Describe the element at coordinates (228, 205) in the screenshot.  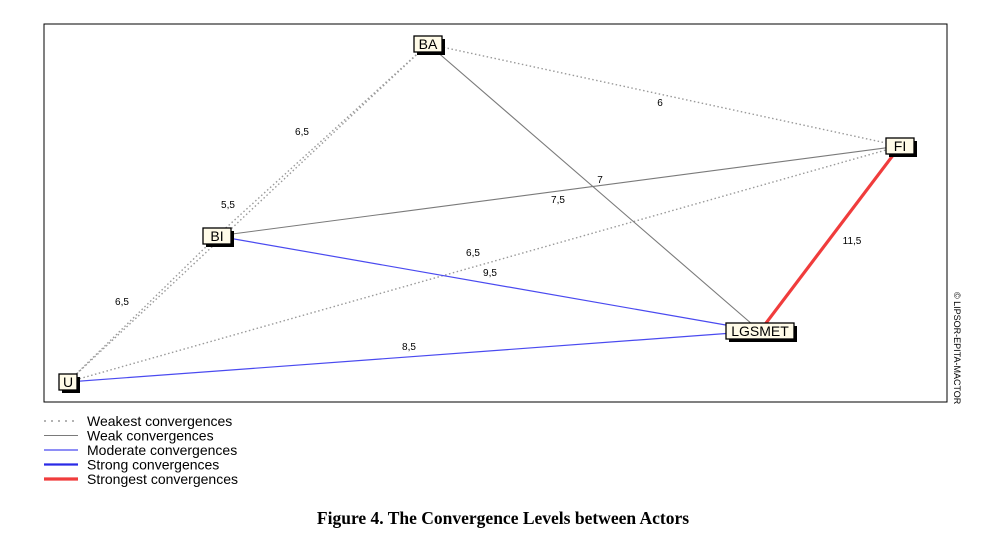
I see `edge-value-ba-u: 5,5` at that location.